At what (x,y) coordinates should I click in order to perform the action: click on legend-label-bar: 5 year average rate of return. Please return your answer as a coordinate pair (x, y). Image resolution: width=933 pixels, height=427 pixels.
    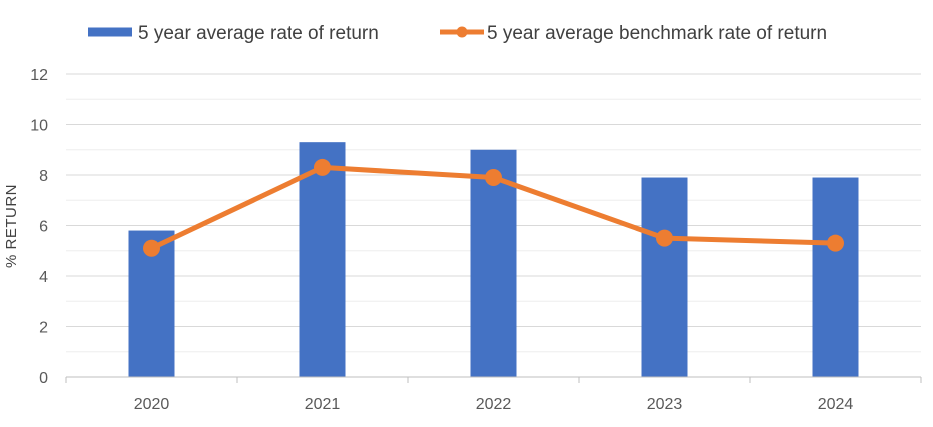
    Looking at the image, I should click on (258, 33).